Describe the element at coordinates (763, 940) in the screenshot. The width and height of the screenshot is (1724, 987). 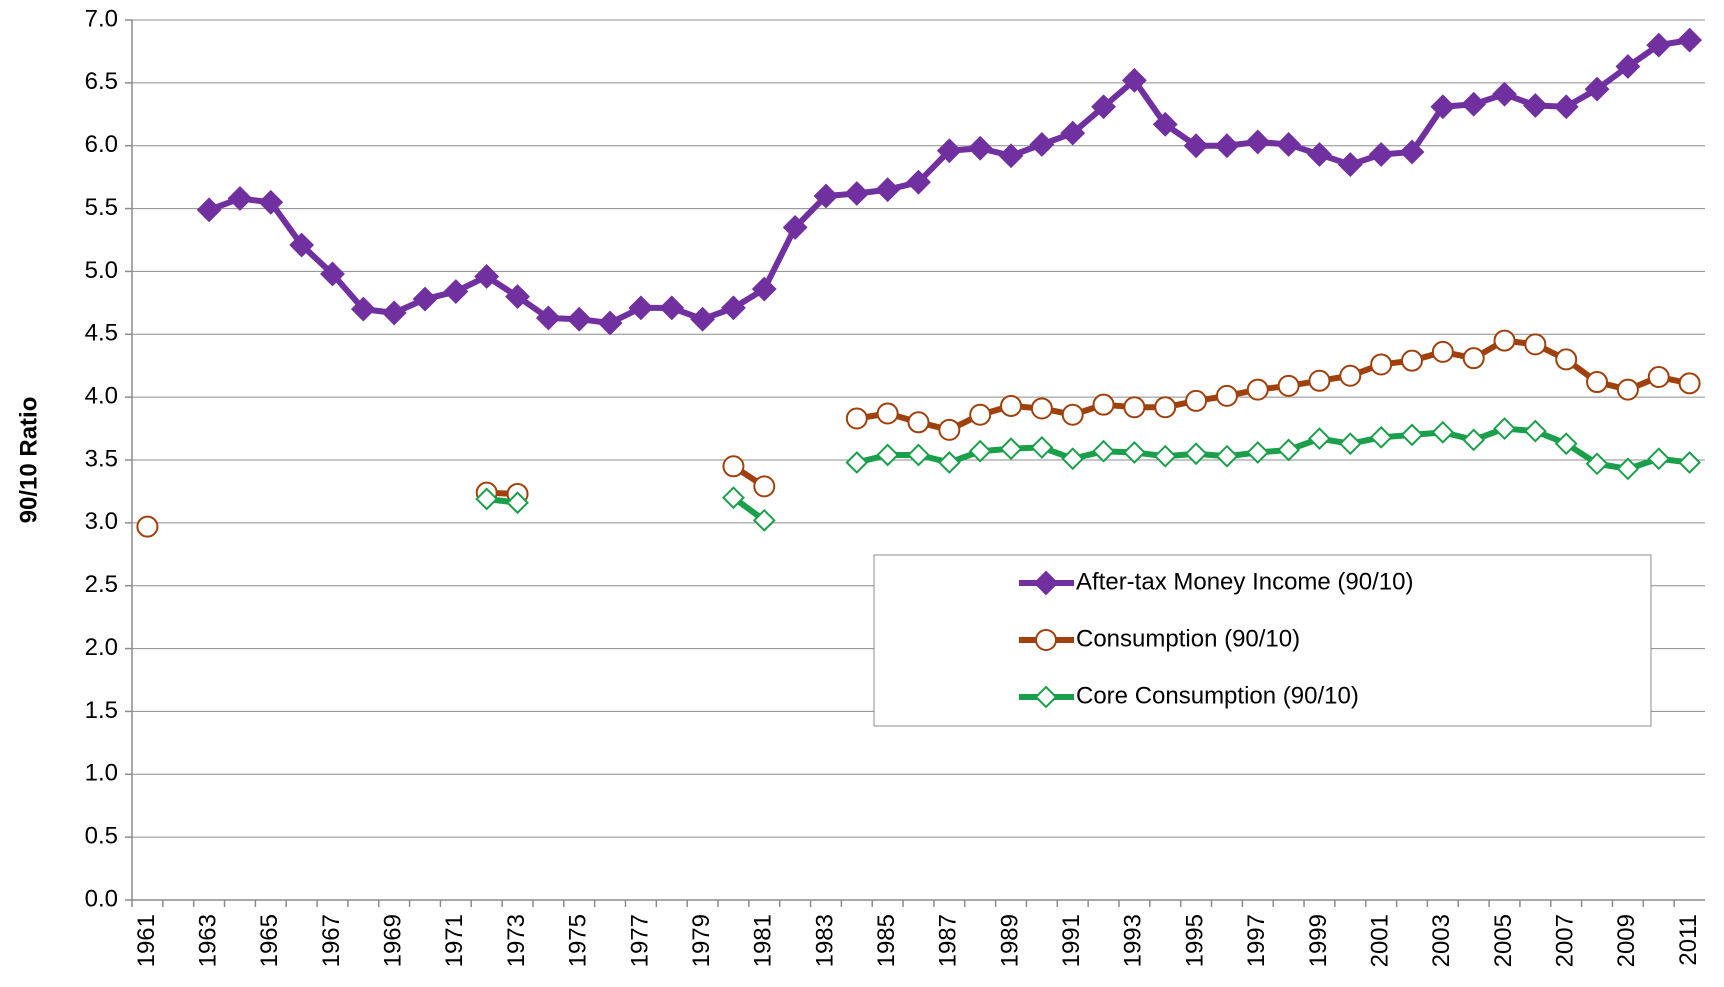
I see `x-tick-label: 1981` at that location.